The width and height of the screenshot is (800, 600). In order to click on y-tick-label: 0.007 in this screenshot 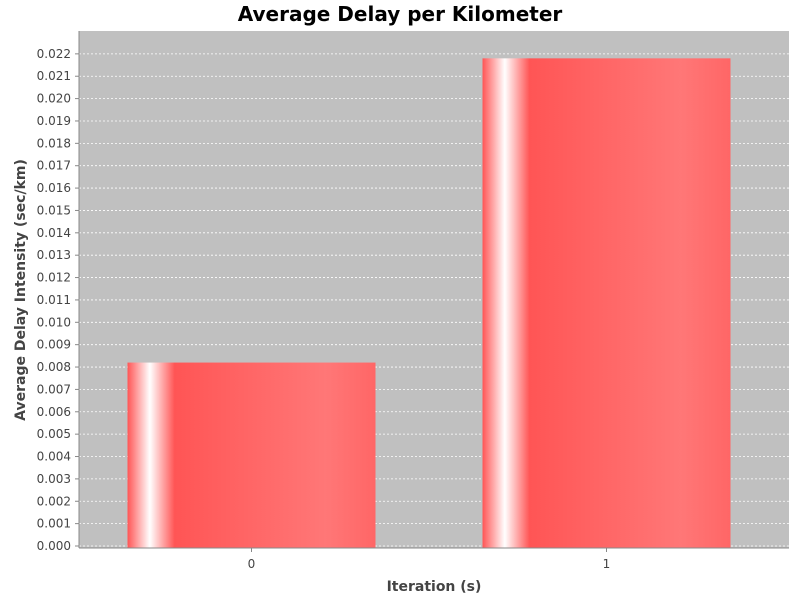, I will do `click(54, 389)`.